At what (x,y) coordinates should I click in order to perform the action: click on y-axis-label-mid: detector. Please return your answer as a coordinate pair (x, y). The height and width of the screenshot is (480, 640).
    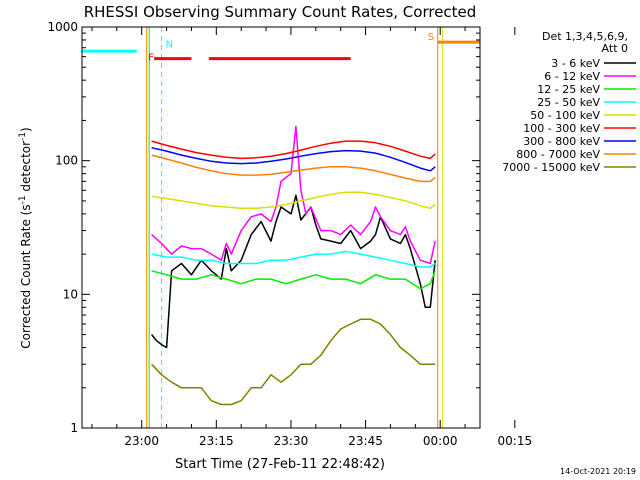
    Looking at the image, I should click on (26, 168).